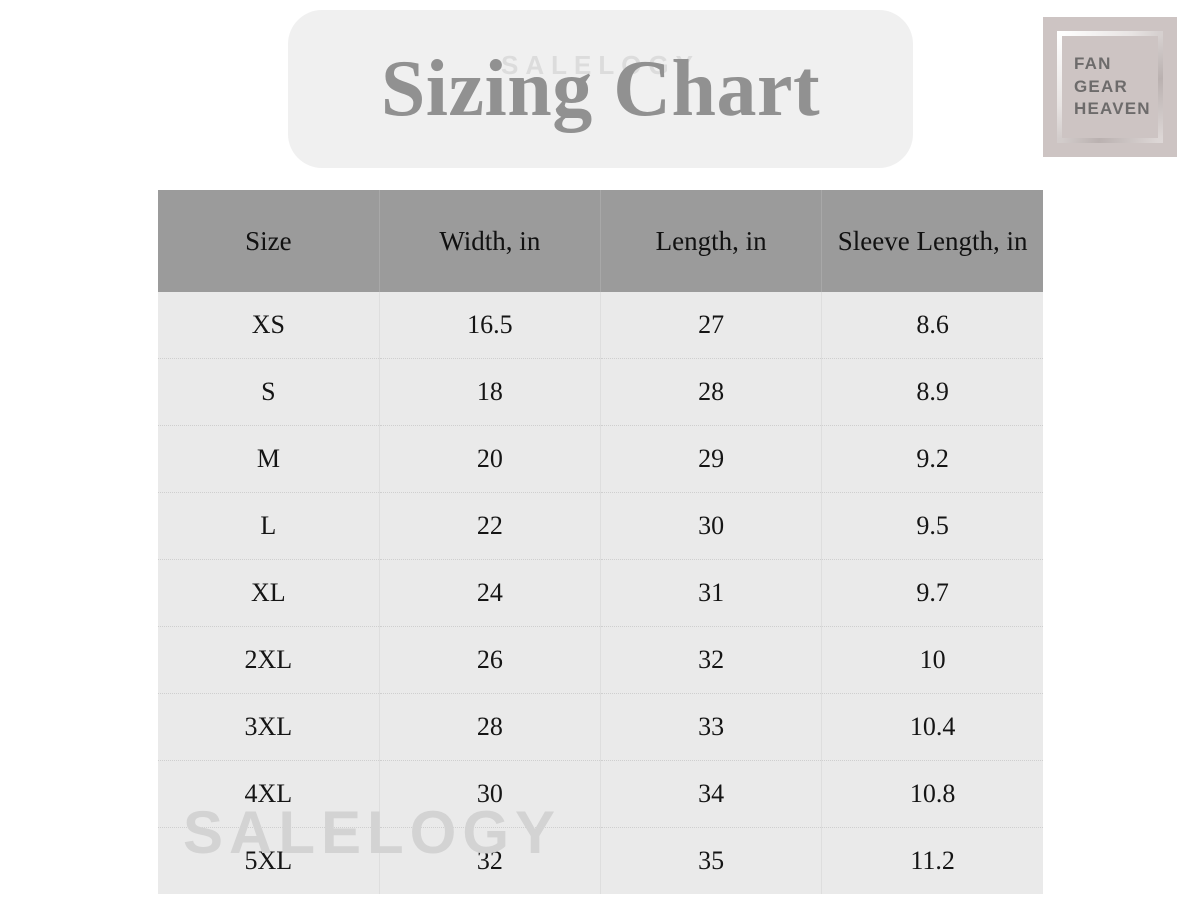 This screenshot has height=900, width=1200. I want to click on brand-logo-frame: FAN GEAR HEAVEN, so click(1110, 87).